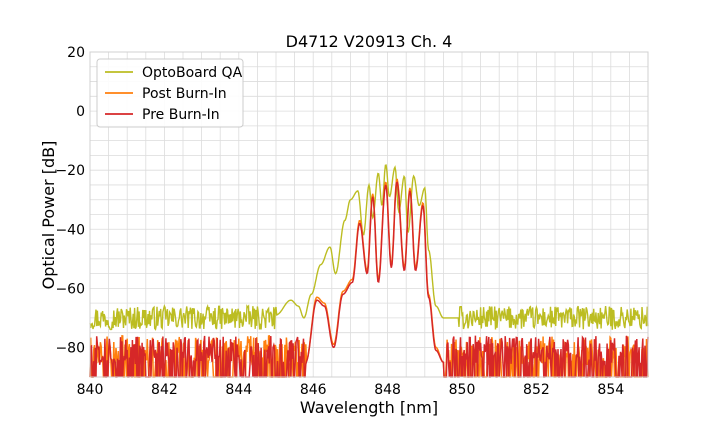  Describe the element at coordinates (181, 115) in the screenshot. I see `legend-label: Pre Burn-In` at that location.